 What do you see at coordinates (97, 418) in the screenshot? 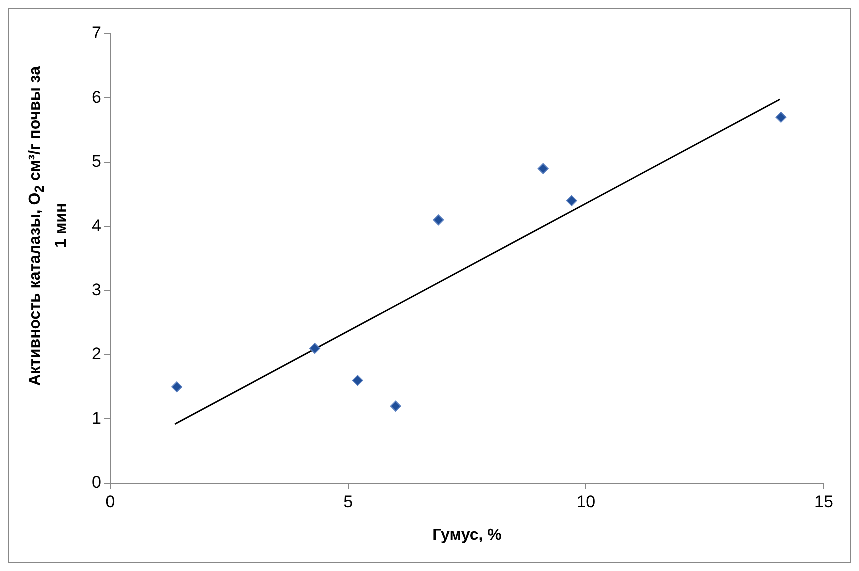
I see `y-tick-label: 1` at bounding box center [97, 418].